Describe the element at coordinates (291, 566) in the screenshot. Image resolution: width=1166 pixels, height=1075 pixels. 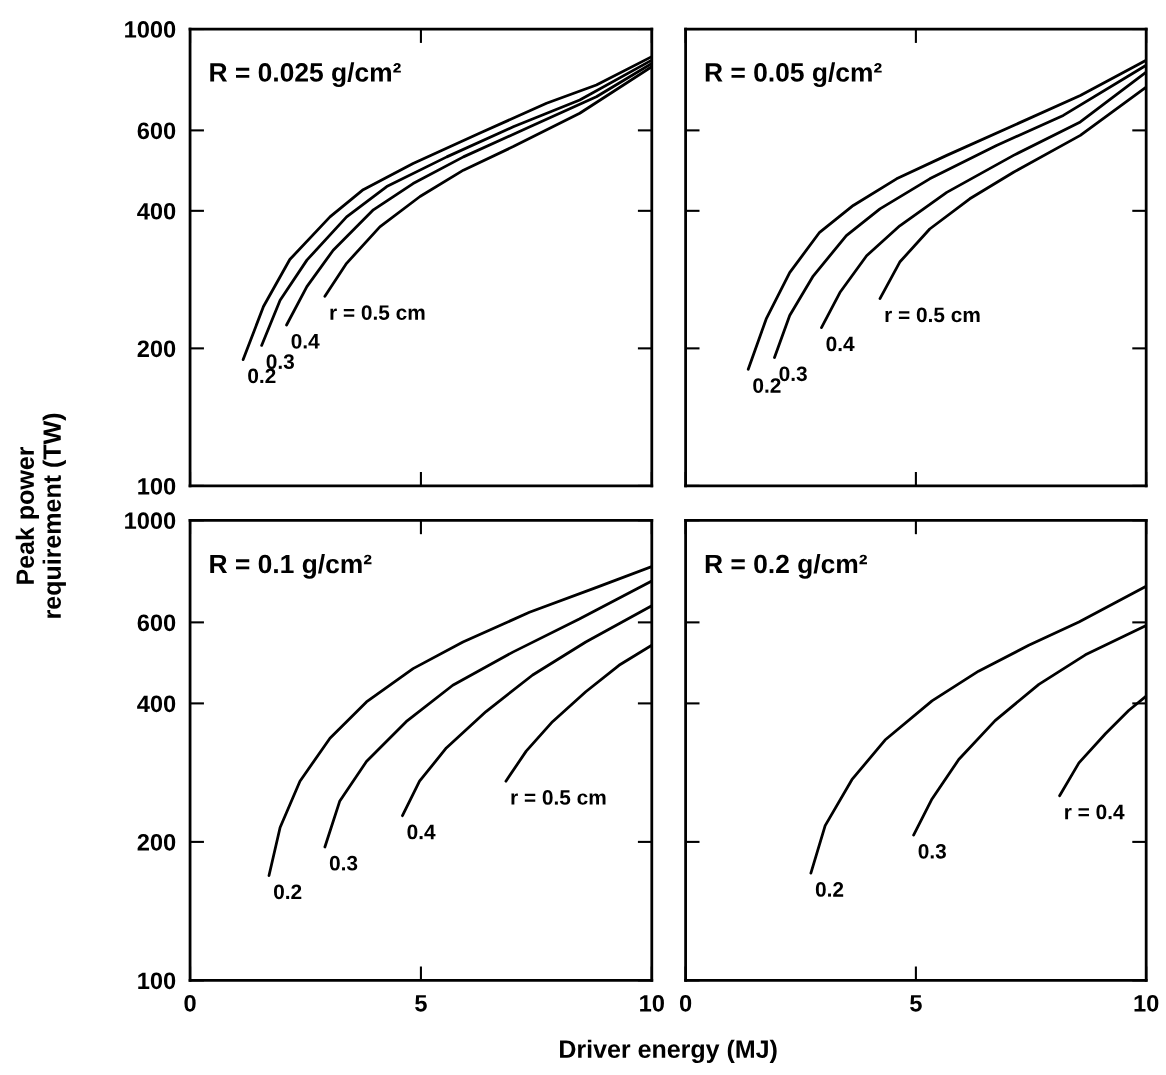
I see `text: R = 0.1 g/cm²` at that location.